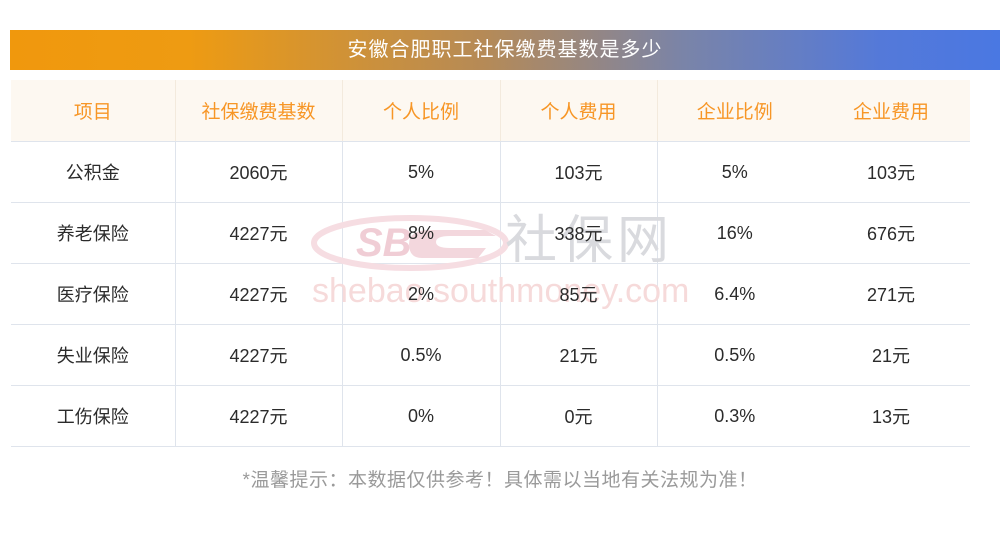  Describe the element at coordinates (734, 233) in the screenshot. I see `cell-company-rate: 16%` at that location.